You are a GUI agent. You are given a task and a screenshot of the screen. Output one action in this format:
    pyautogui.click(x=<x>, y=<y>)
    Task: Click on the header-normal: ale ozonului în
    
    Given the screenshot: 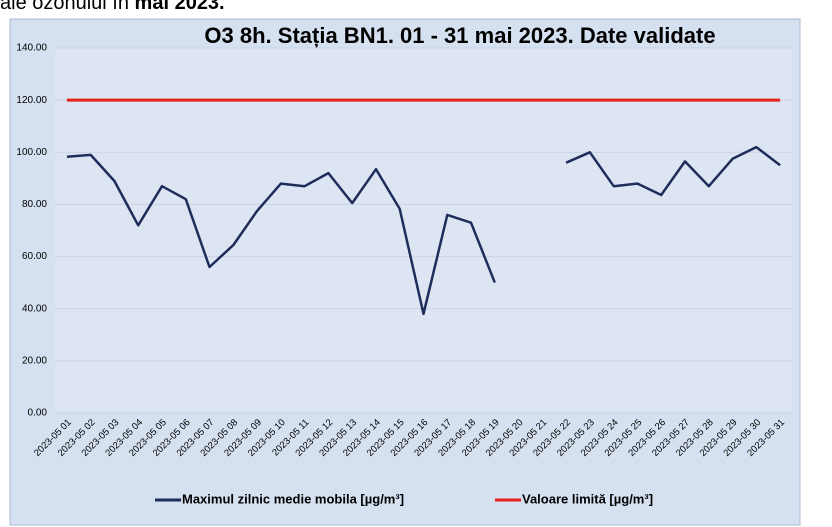 What is the action you would take?
    pyautogui.click(x=64, y=7)
    